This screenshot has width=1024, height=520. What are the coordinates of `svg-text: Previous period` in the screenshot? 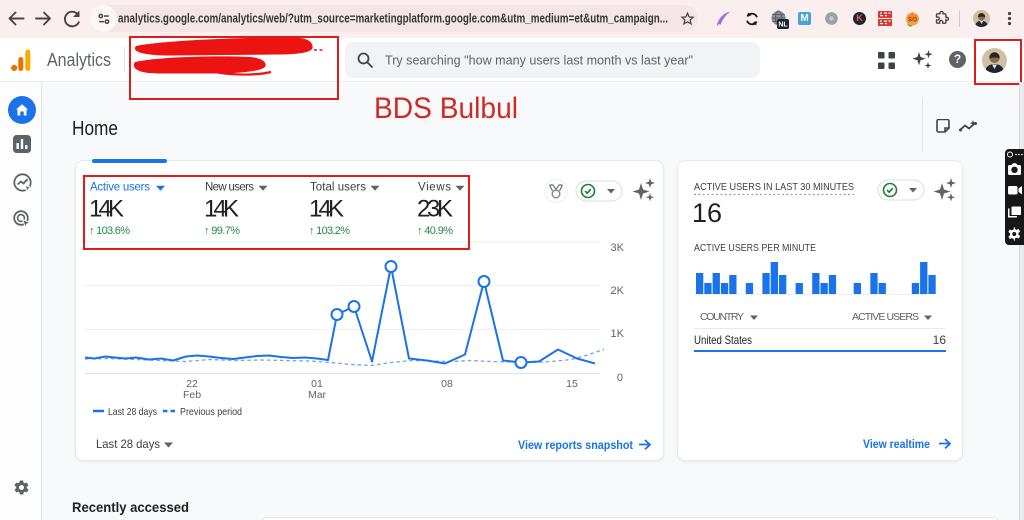 It's located at (211, 412).